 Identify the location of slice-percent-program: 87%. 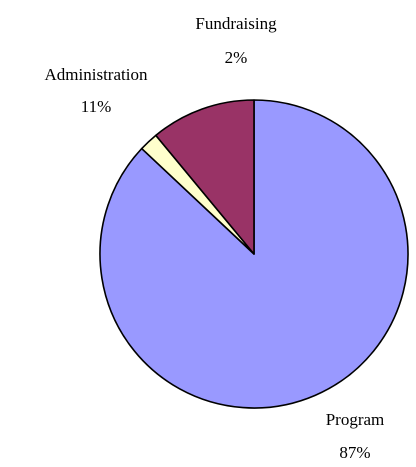
(354, 452).